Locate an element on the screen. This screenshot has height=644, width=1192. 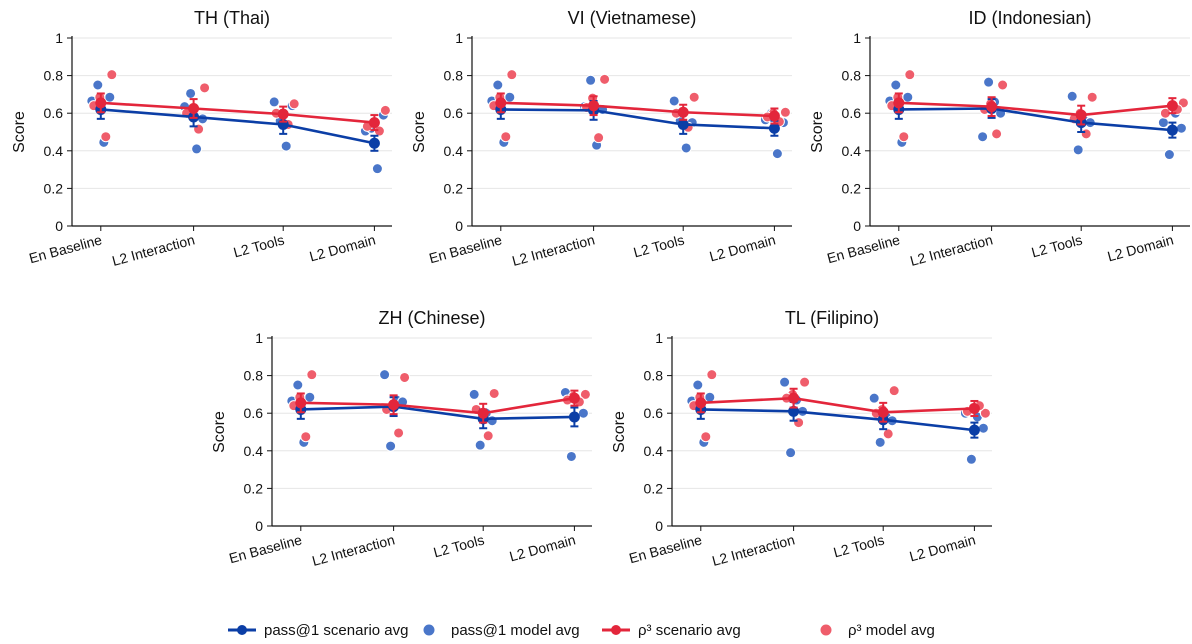
panel-title: TH (Thai) is located at coordinates (232, 18).